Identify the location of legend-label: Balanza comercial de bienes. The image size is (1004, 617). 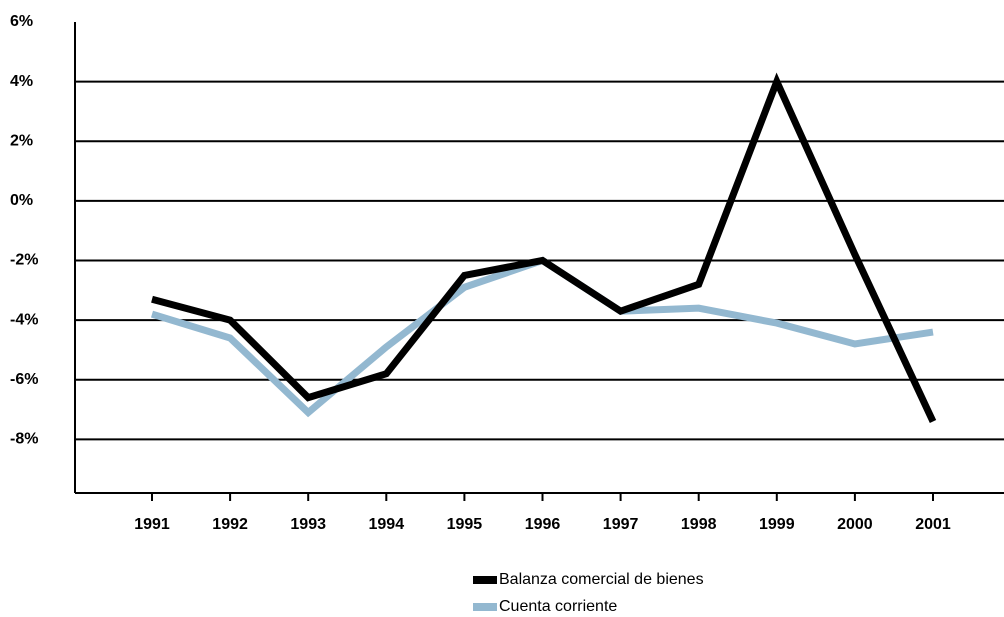
(601, 579).